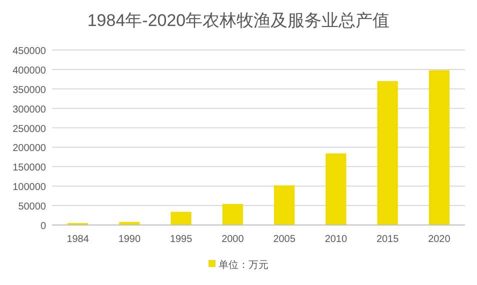 The image size is (477, 285). What do you see at coordinates (78, 239) in the screenshot?
I see `x-tick-label: 1984` at bounding box center [78, 239].